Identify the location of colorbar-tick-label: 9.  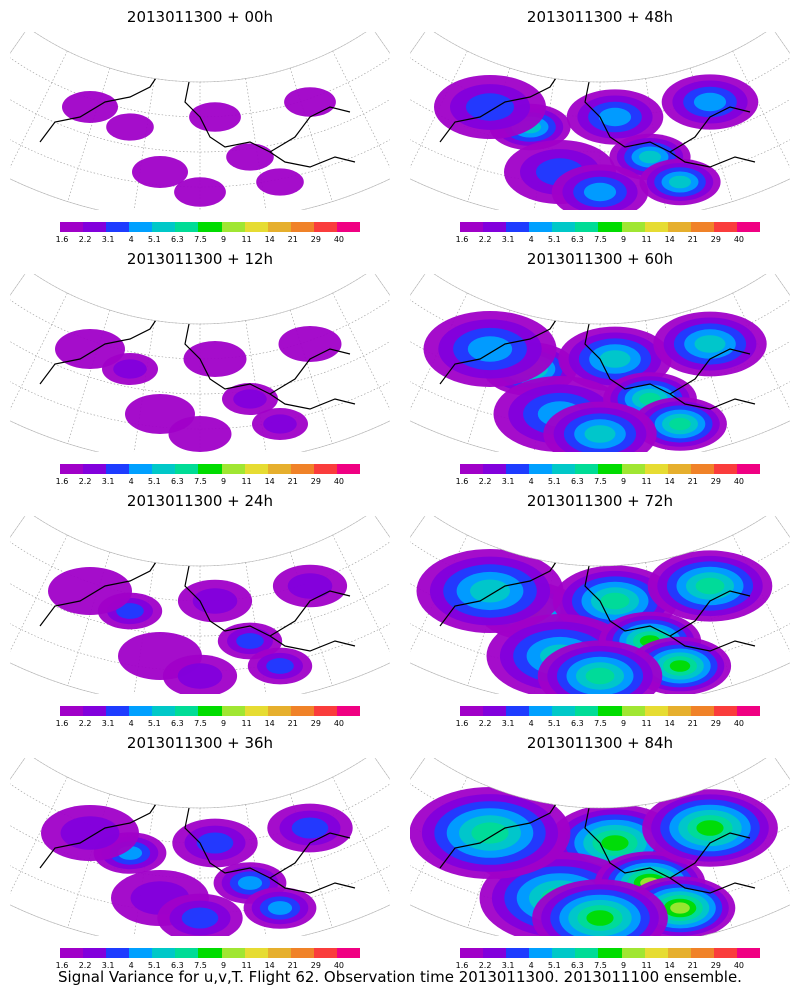
(623, 723).